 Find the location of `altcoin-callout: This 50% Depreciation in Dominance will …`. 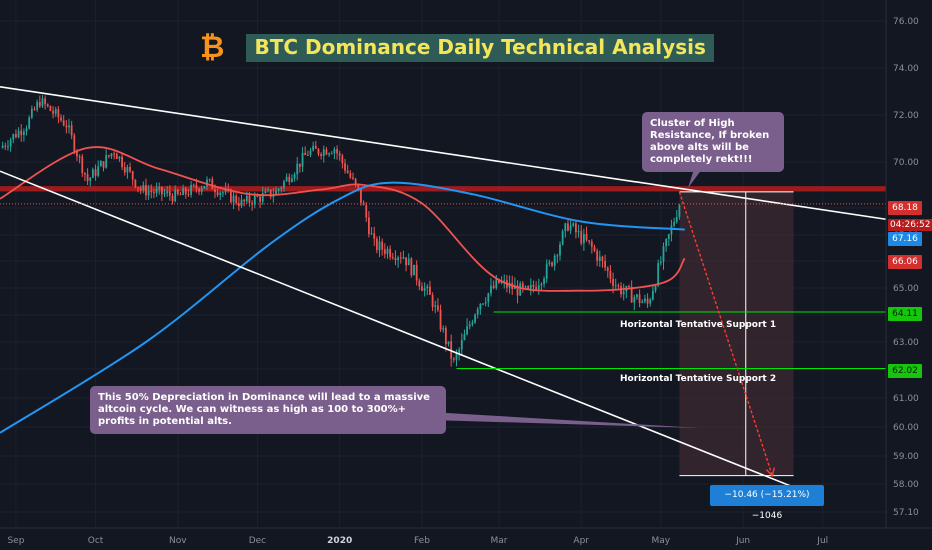

altcoin-callout: This 50% Depreciation in Dominance will … is located at coordinates (268, 410).